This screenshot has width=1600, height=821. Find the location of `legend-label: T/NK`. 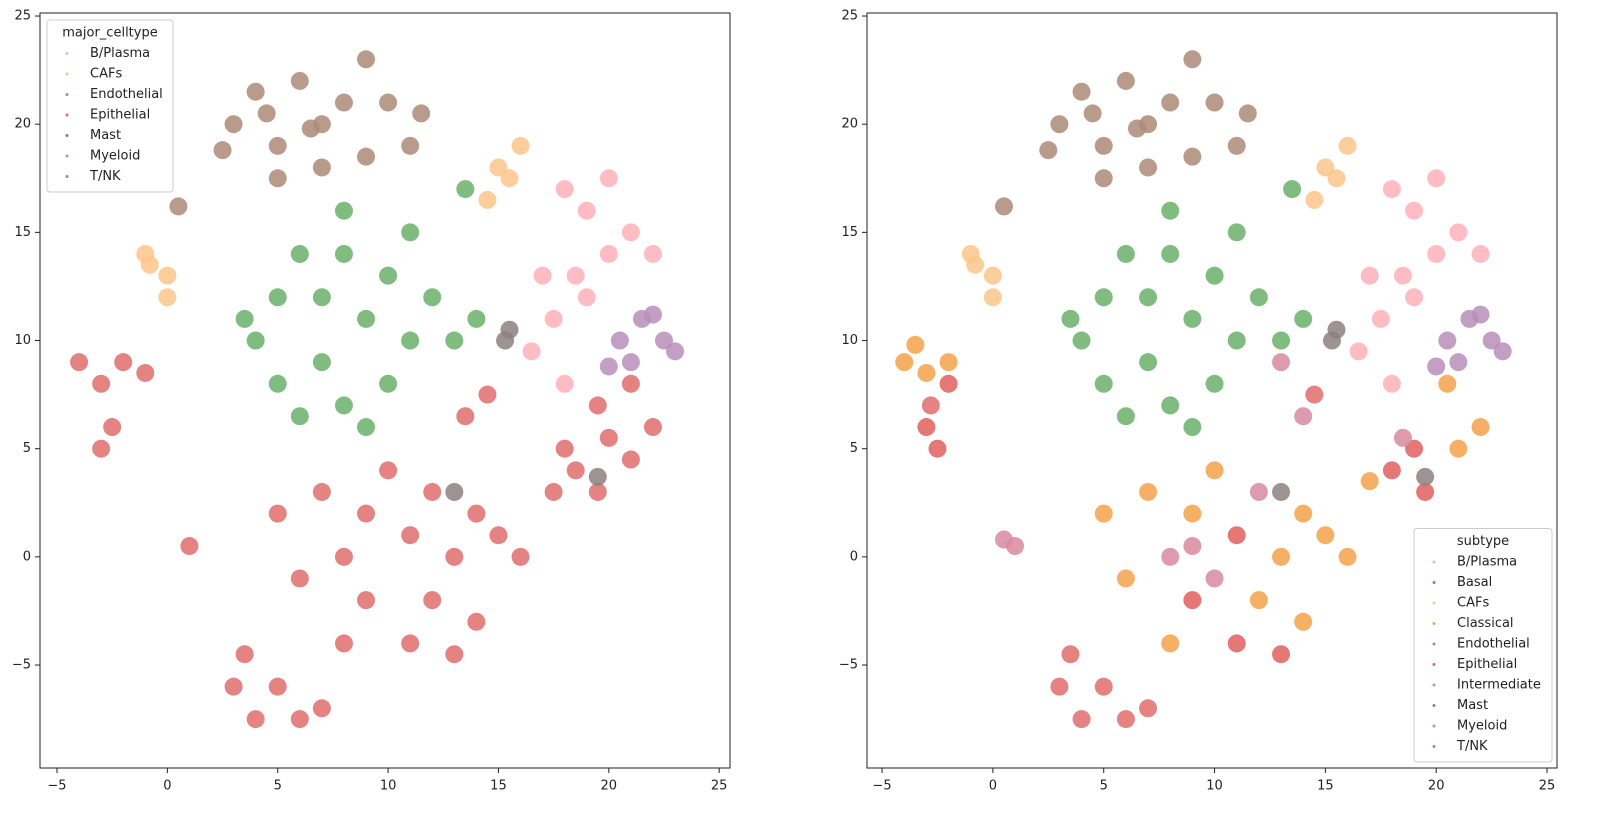

legend-label: T/NK is located at coordinates (1472, 746).